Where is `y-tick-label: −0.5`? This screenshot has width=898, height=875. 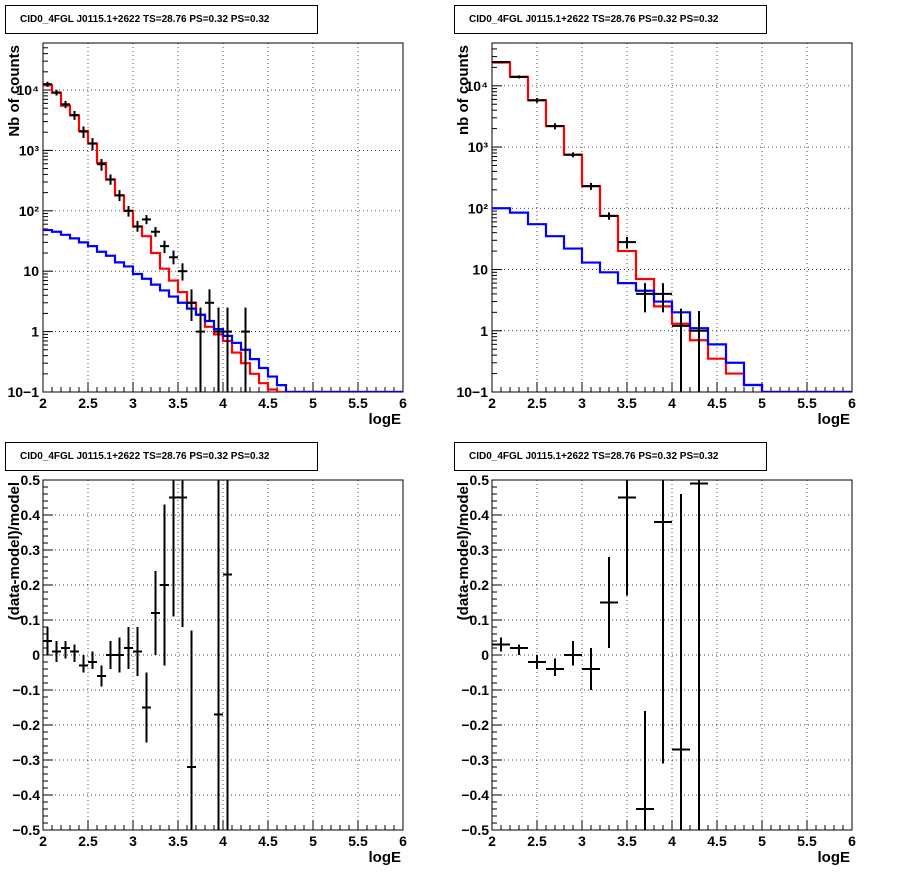 y-tick-label: −0.5 is located at coordinates (475, 830).